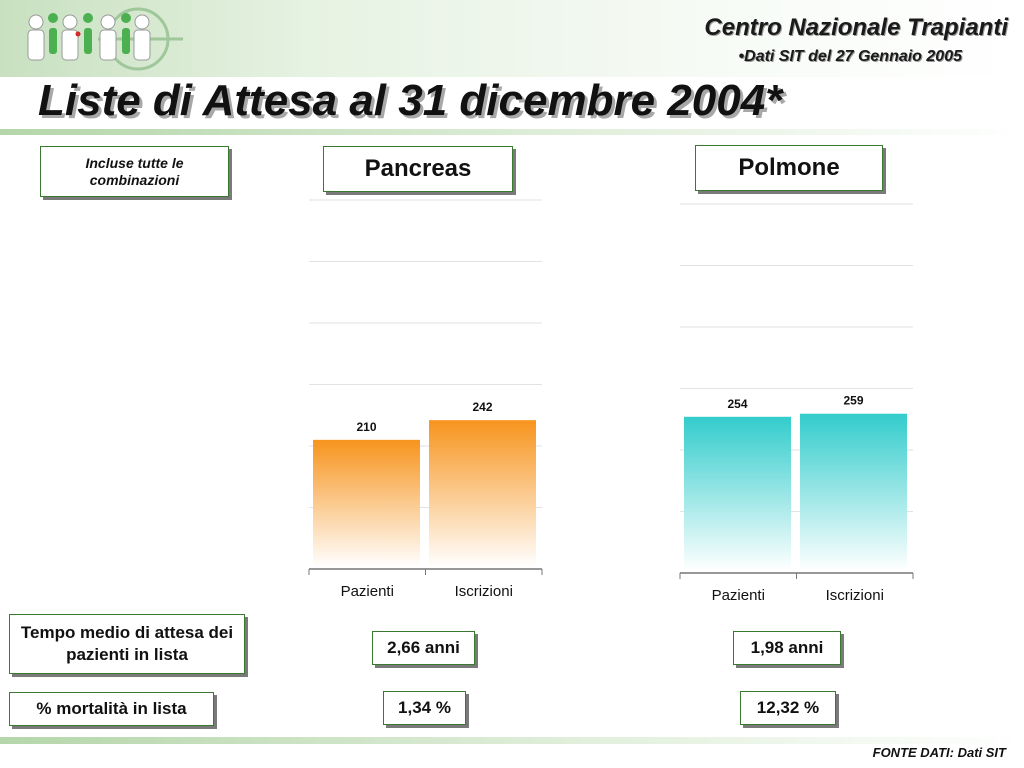 The image size is (1024, 768). Describe the element at coordinates (853, 401) in the screenshot. I see `data-label: 259` at that location.